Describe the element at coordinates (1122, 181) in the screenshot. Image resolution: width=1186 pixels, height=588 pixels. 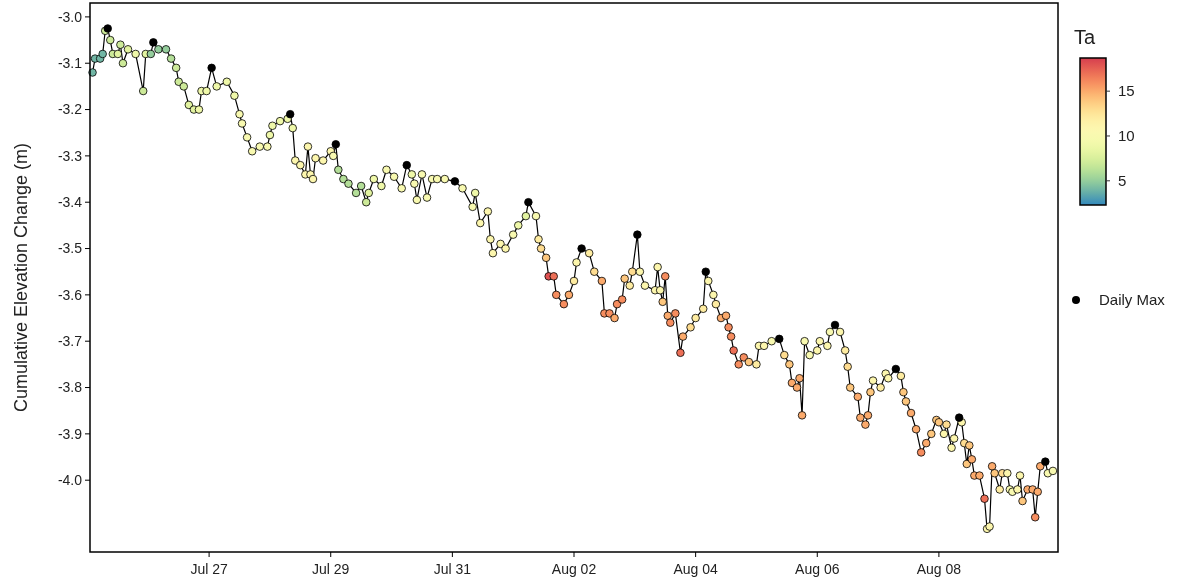
I see `color-bar-label: 5` at that location.